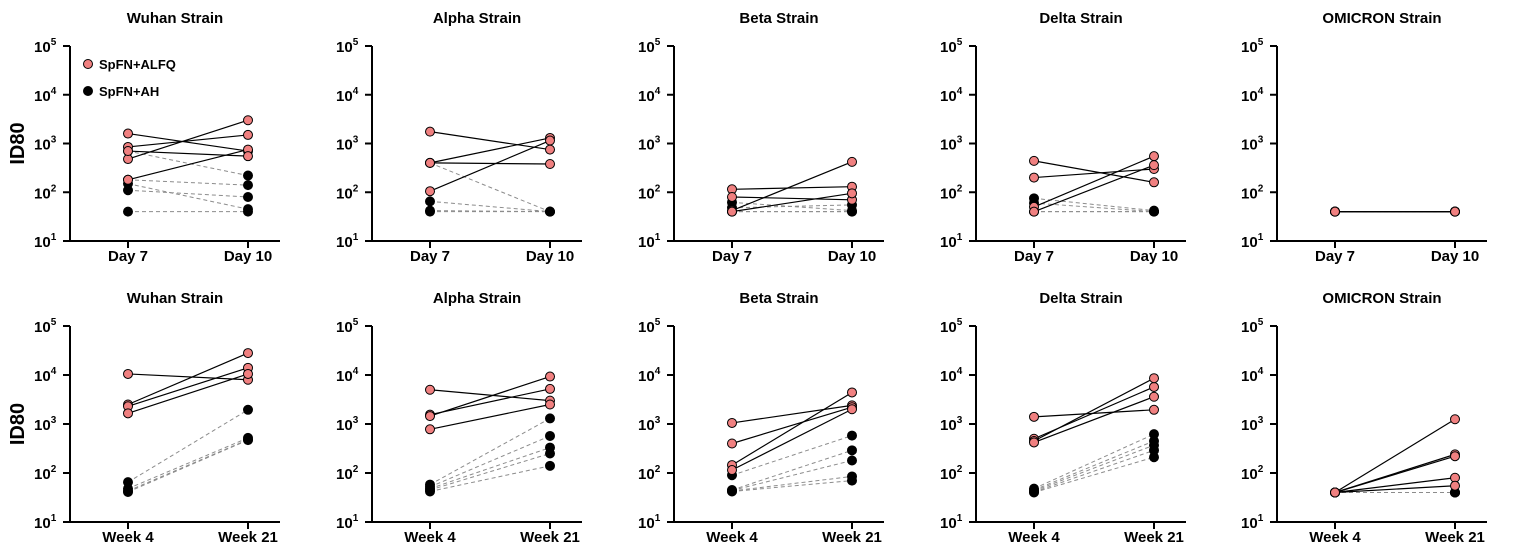  I want to click on panel-0-1: Alpha Strain 10¹ 10² 10³ 10⁴ 10⁵ Day 7 Day 10, so click(459, 137).